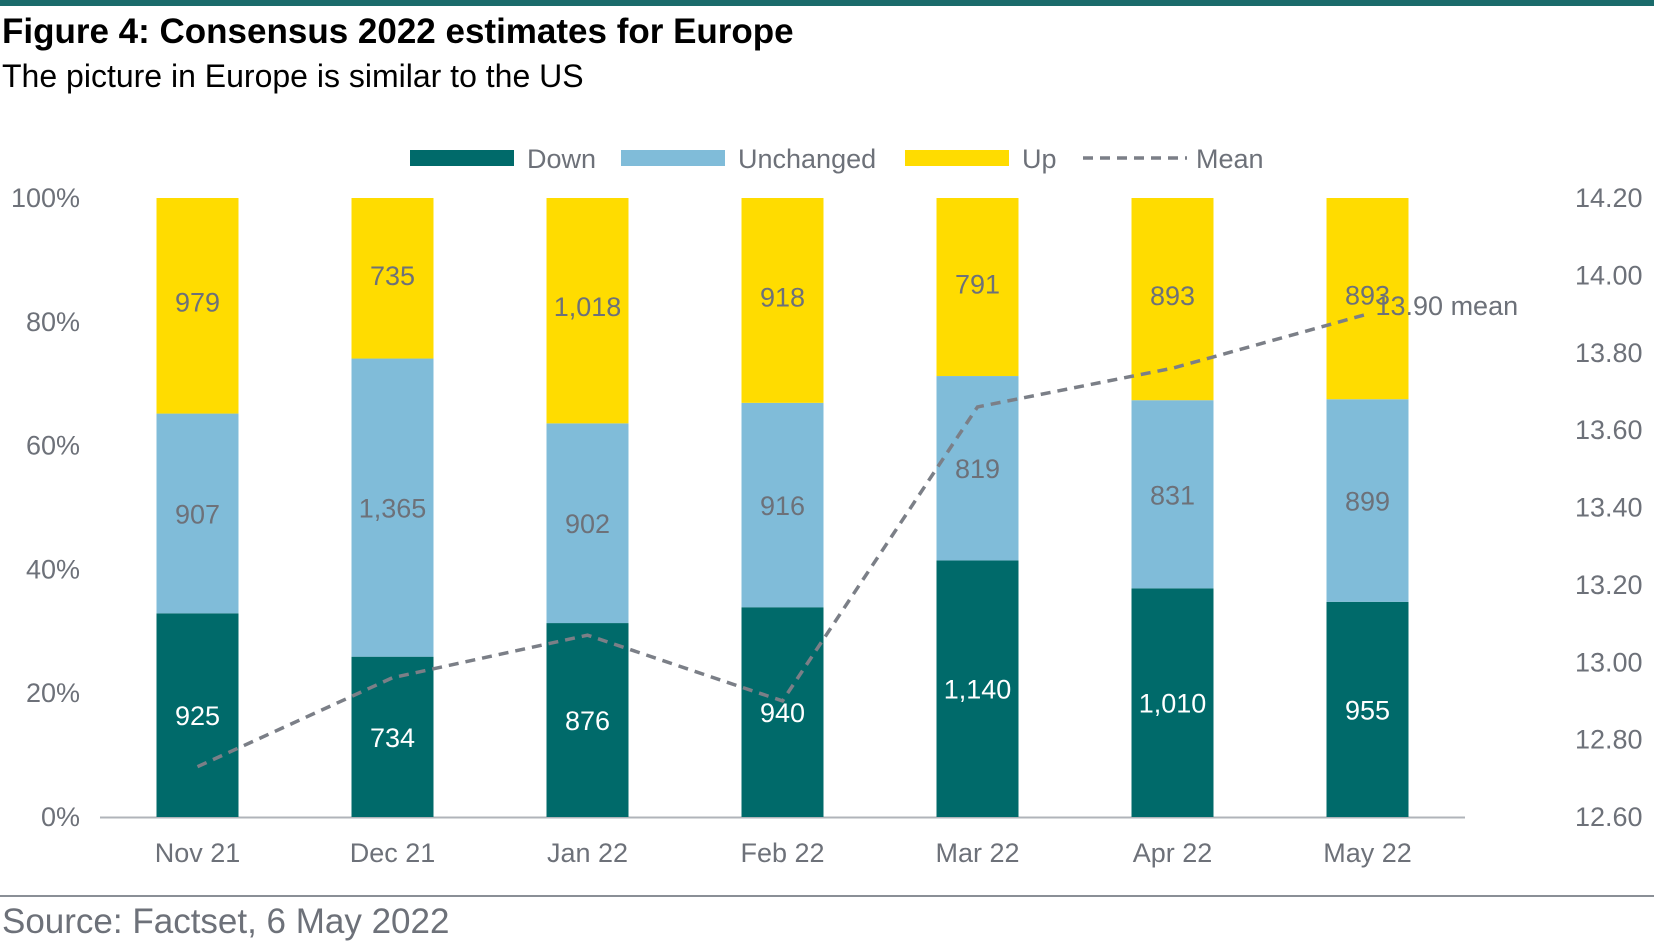 The width and height of the screenshot is (1654, 944). What do you see at coordinates (1609, 353) in the screenshot?
I see `y-right-tick-label: 13.80` at bounding box center [1609, 353].